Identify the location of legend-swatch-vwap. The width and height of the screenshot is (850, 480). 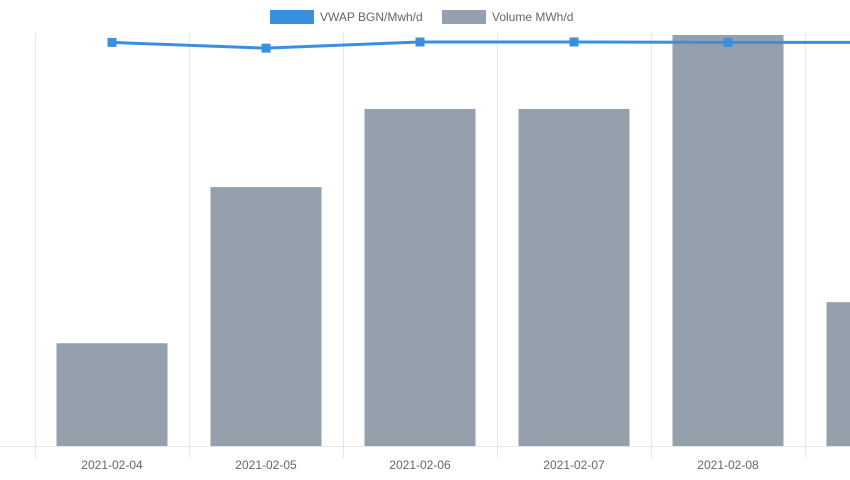
(292, 17).